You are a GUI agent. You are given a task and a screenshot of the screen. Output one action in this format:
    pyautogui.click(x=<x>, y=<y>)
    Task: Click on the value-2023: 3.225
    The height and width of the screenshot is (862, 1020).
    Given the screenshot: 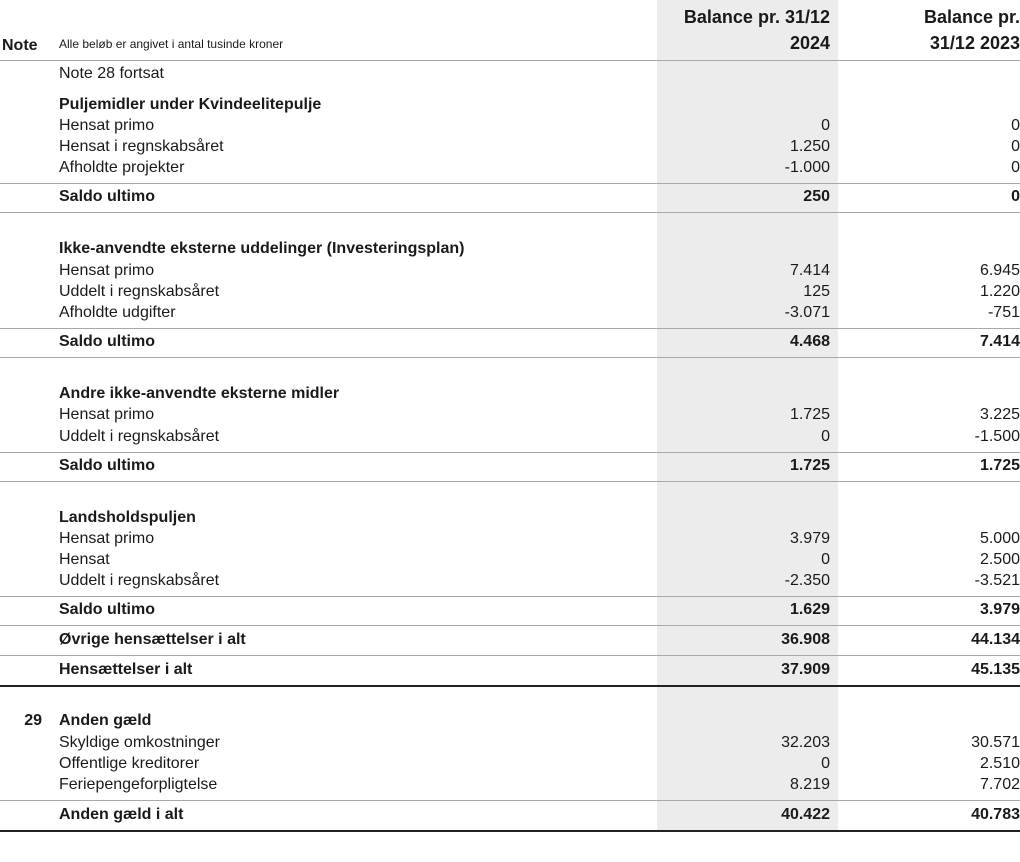 What is the action you would take?
    pyautogui.click(x=999, y=414)
    